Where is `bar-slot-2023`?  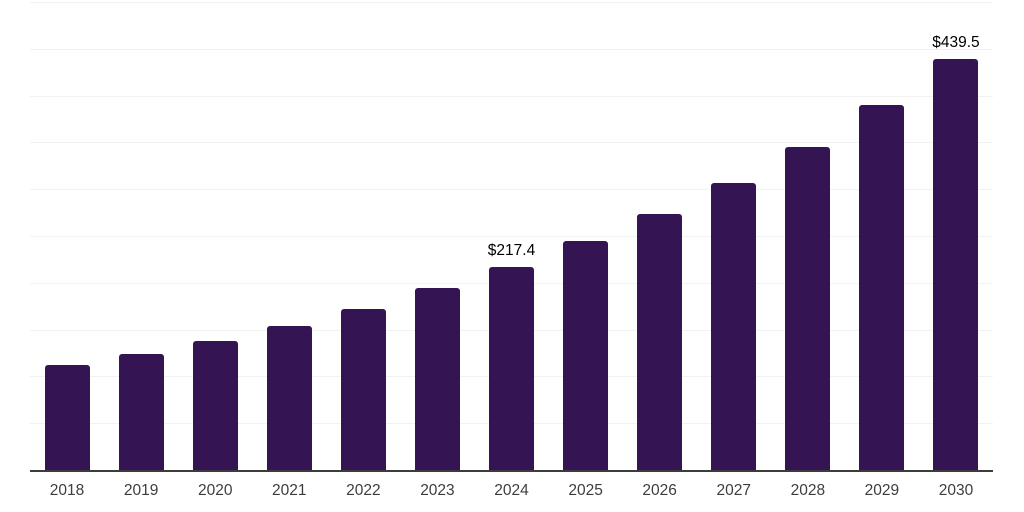
bar-slot-2023 is located at coordinates (437, 236).